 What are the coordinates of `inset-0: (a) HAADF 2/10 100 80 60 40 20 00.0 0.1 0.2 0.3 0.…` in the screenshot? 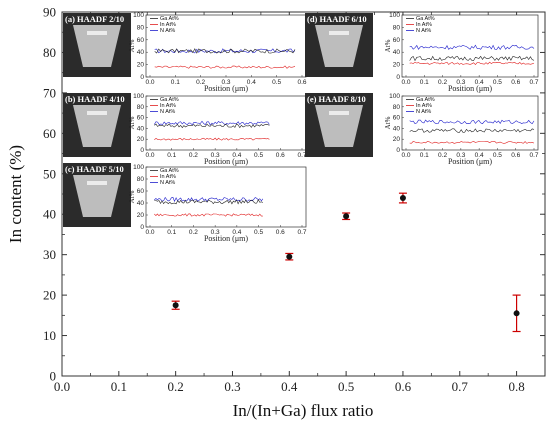 It's located at (185, 52).